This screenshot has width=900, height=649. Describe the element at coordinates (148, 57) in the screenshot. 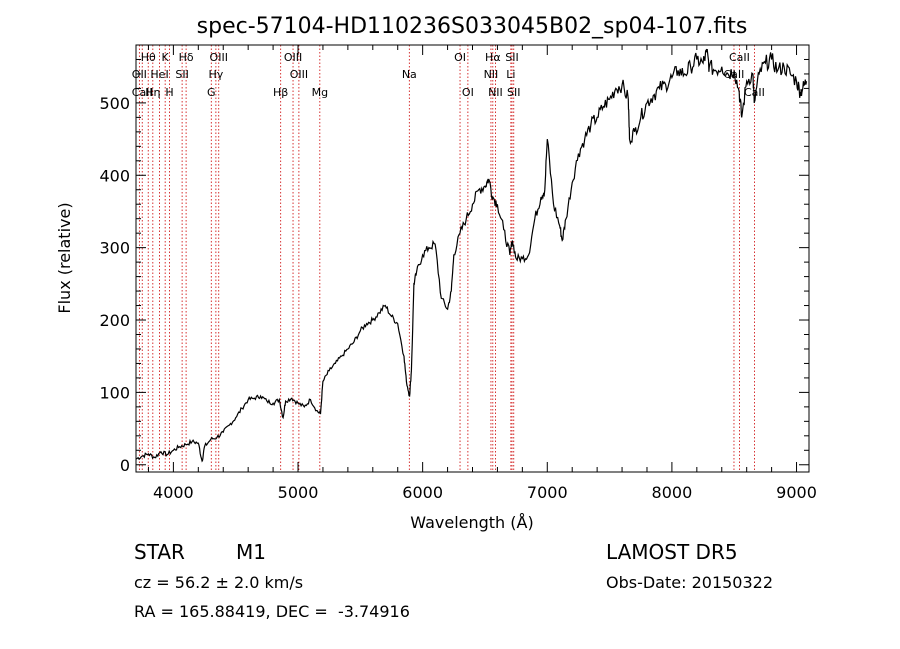

I see `line-marker-label: Hθ` at that location.